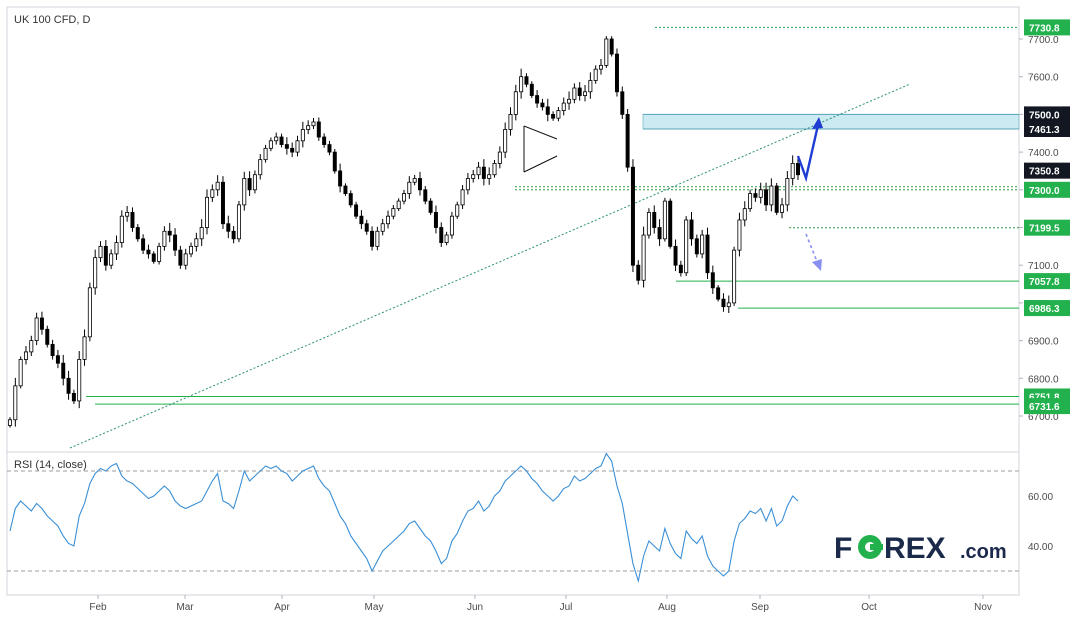 The height and width of the screenshot is (628, 1078). I want to click on level-label-bg, so click(1047, 114).